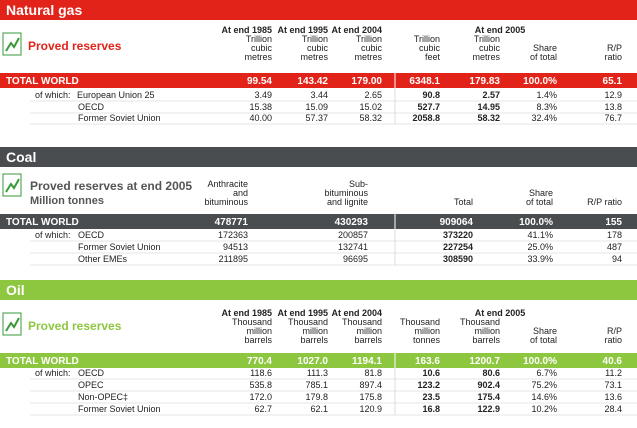  What do you see at coordinates (67, 201) in the screenshot?
I see `subtitle: Million tonnes` at bounding box center [67, 201].